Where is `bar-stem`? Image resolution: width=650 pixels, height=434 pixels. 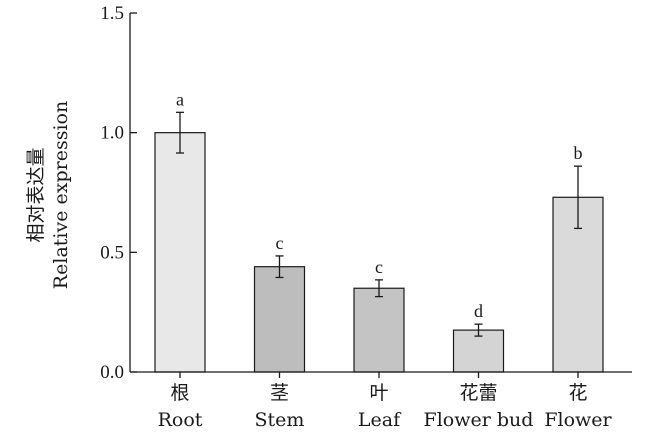 bar-stem is located at coordinates (279, 319).